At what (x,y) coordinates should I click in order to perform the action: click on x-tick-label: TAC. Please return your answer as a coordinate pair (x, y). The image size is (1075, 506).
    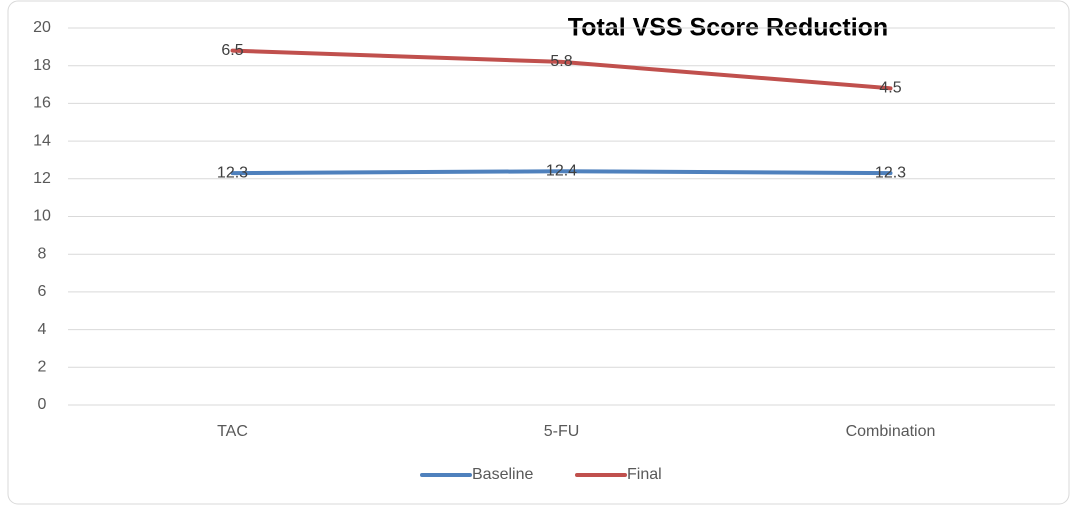
    Looking at the image, I should click on (232, 431).